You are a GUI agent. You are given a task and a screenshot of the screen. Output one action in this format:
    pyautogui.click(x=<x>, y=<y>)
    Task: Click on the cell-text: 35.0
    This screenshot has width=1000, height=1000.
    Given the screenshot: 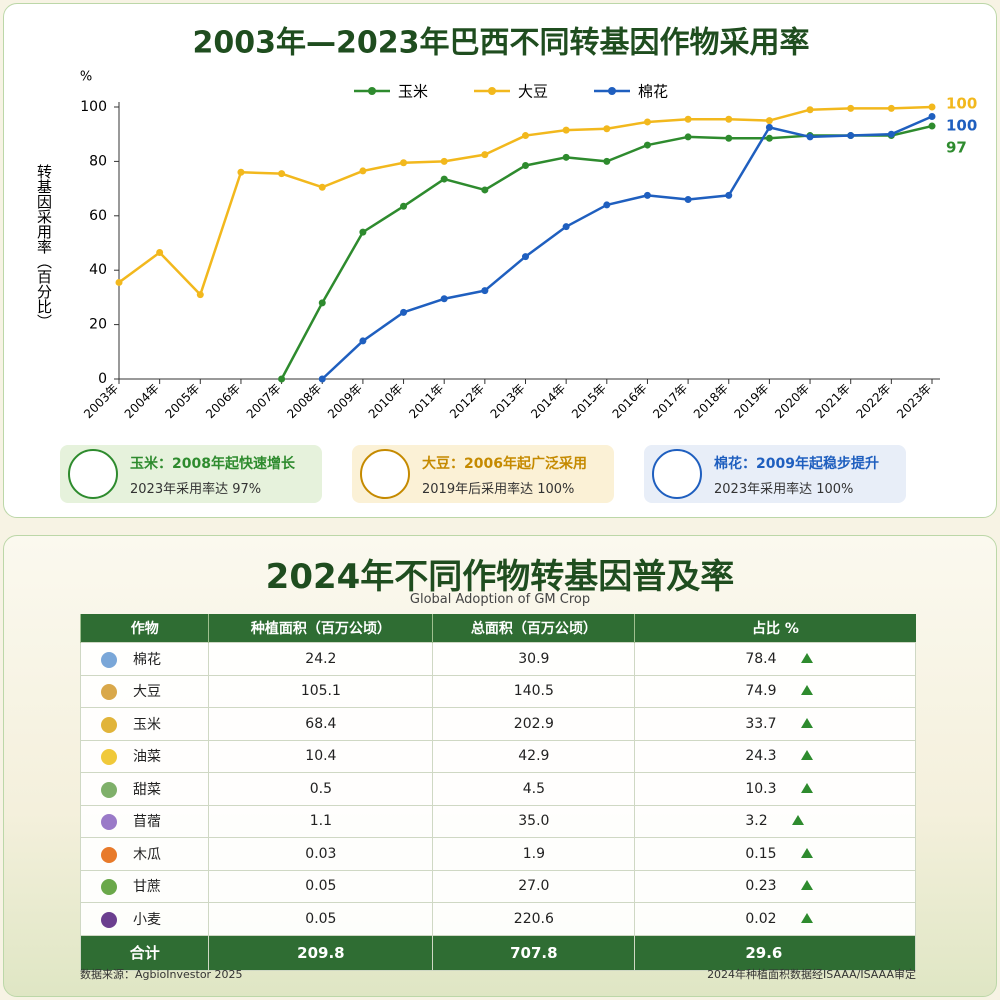 What is the action you would take?
    pyautogui.click(x=534, y=821)
    